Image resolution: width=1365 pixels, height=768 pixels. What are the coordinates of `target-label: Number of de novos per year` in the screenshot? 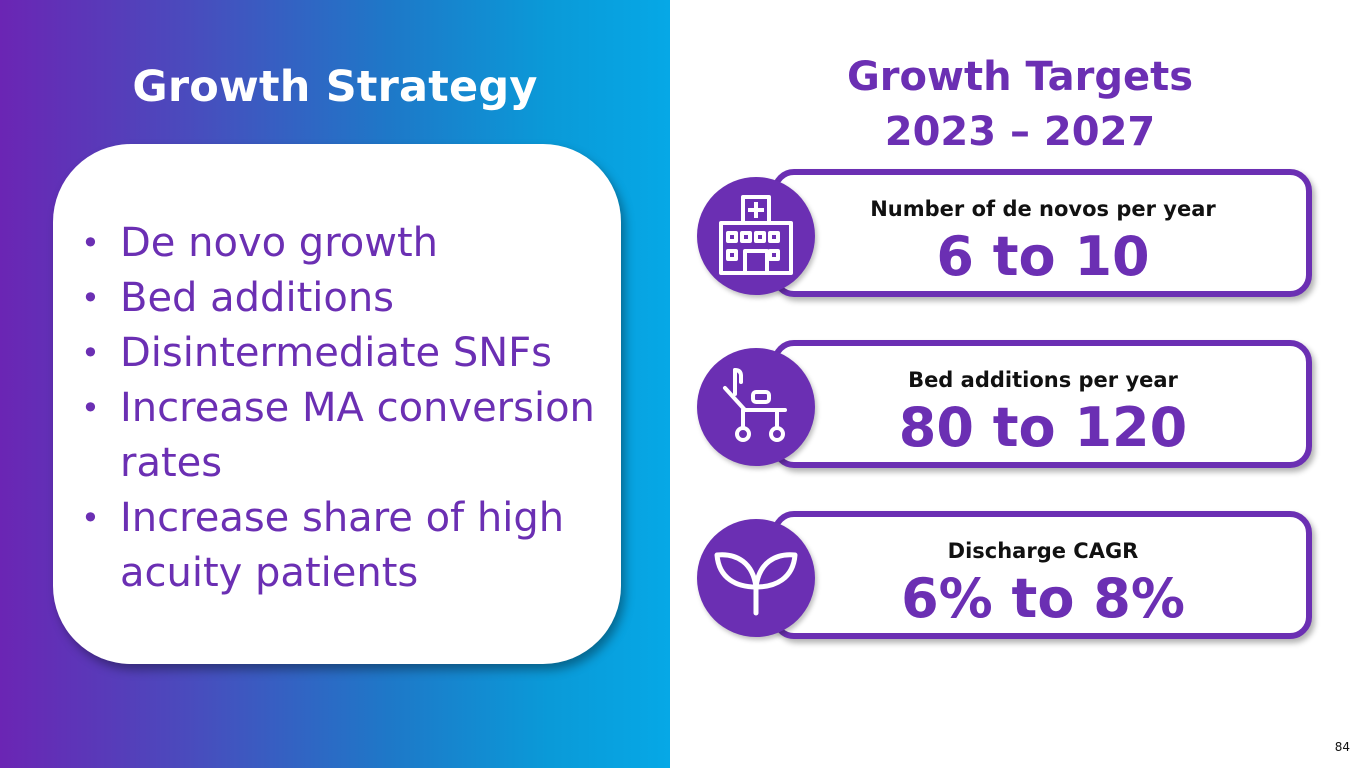 It's located at (1043, 209).